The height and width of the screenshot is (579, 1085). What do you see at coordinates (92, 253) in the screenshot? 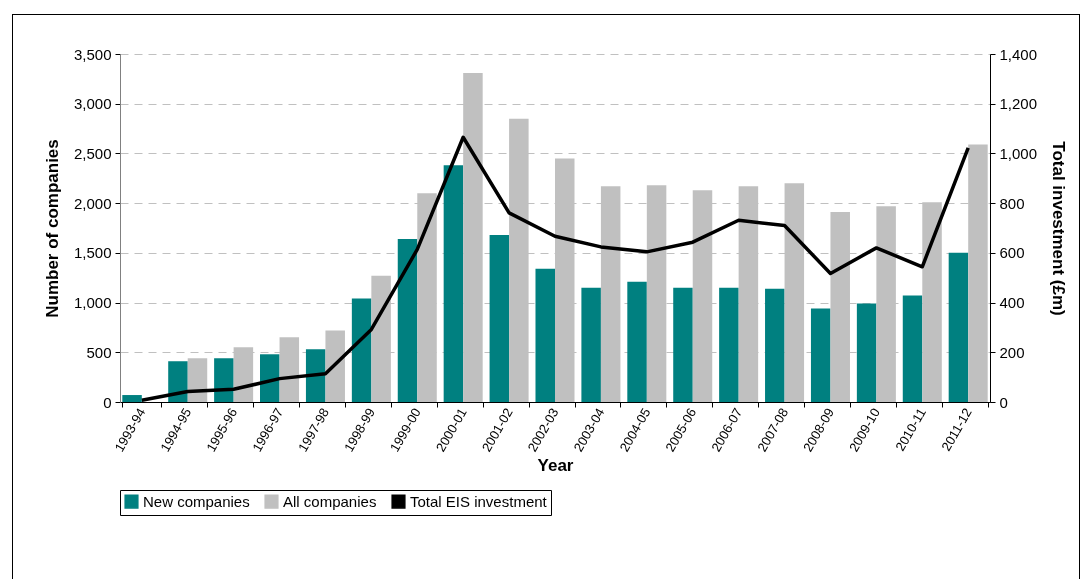
I see `y-tick-label: 1,500` at bounding box center [92, 253].